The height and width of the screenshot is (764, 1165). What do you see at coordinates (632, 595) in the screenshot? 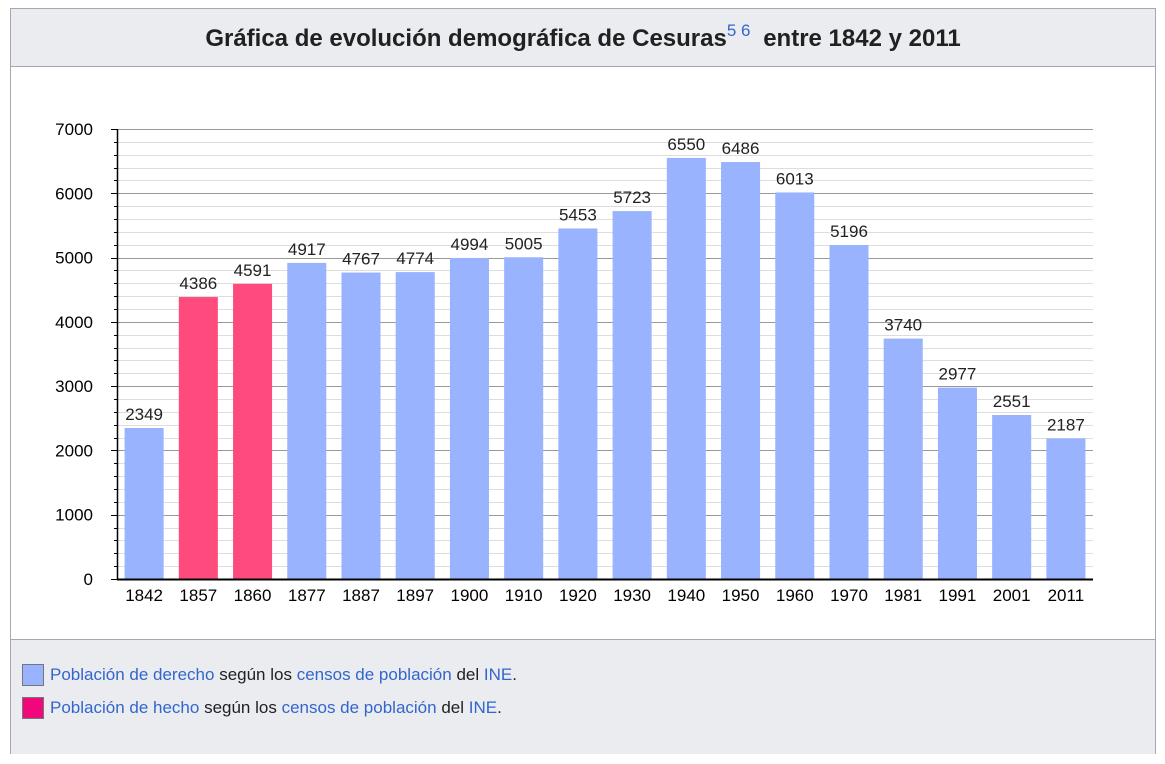
I see `x-tick-label: 1930` at bounding box center [632, 595].